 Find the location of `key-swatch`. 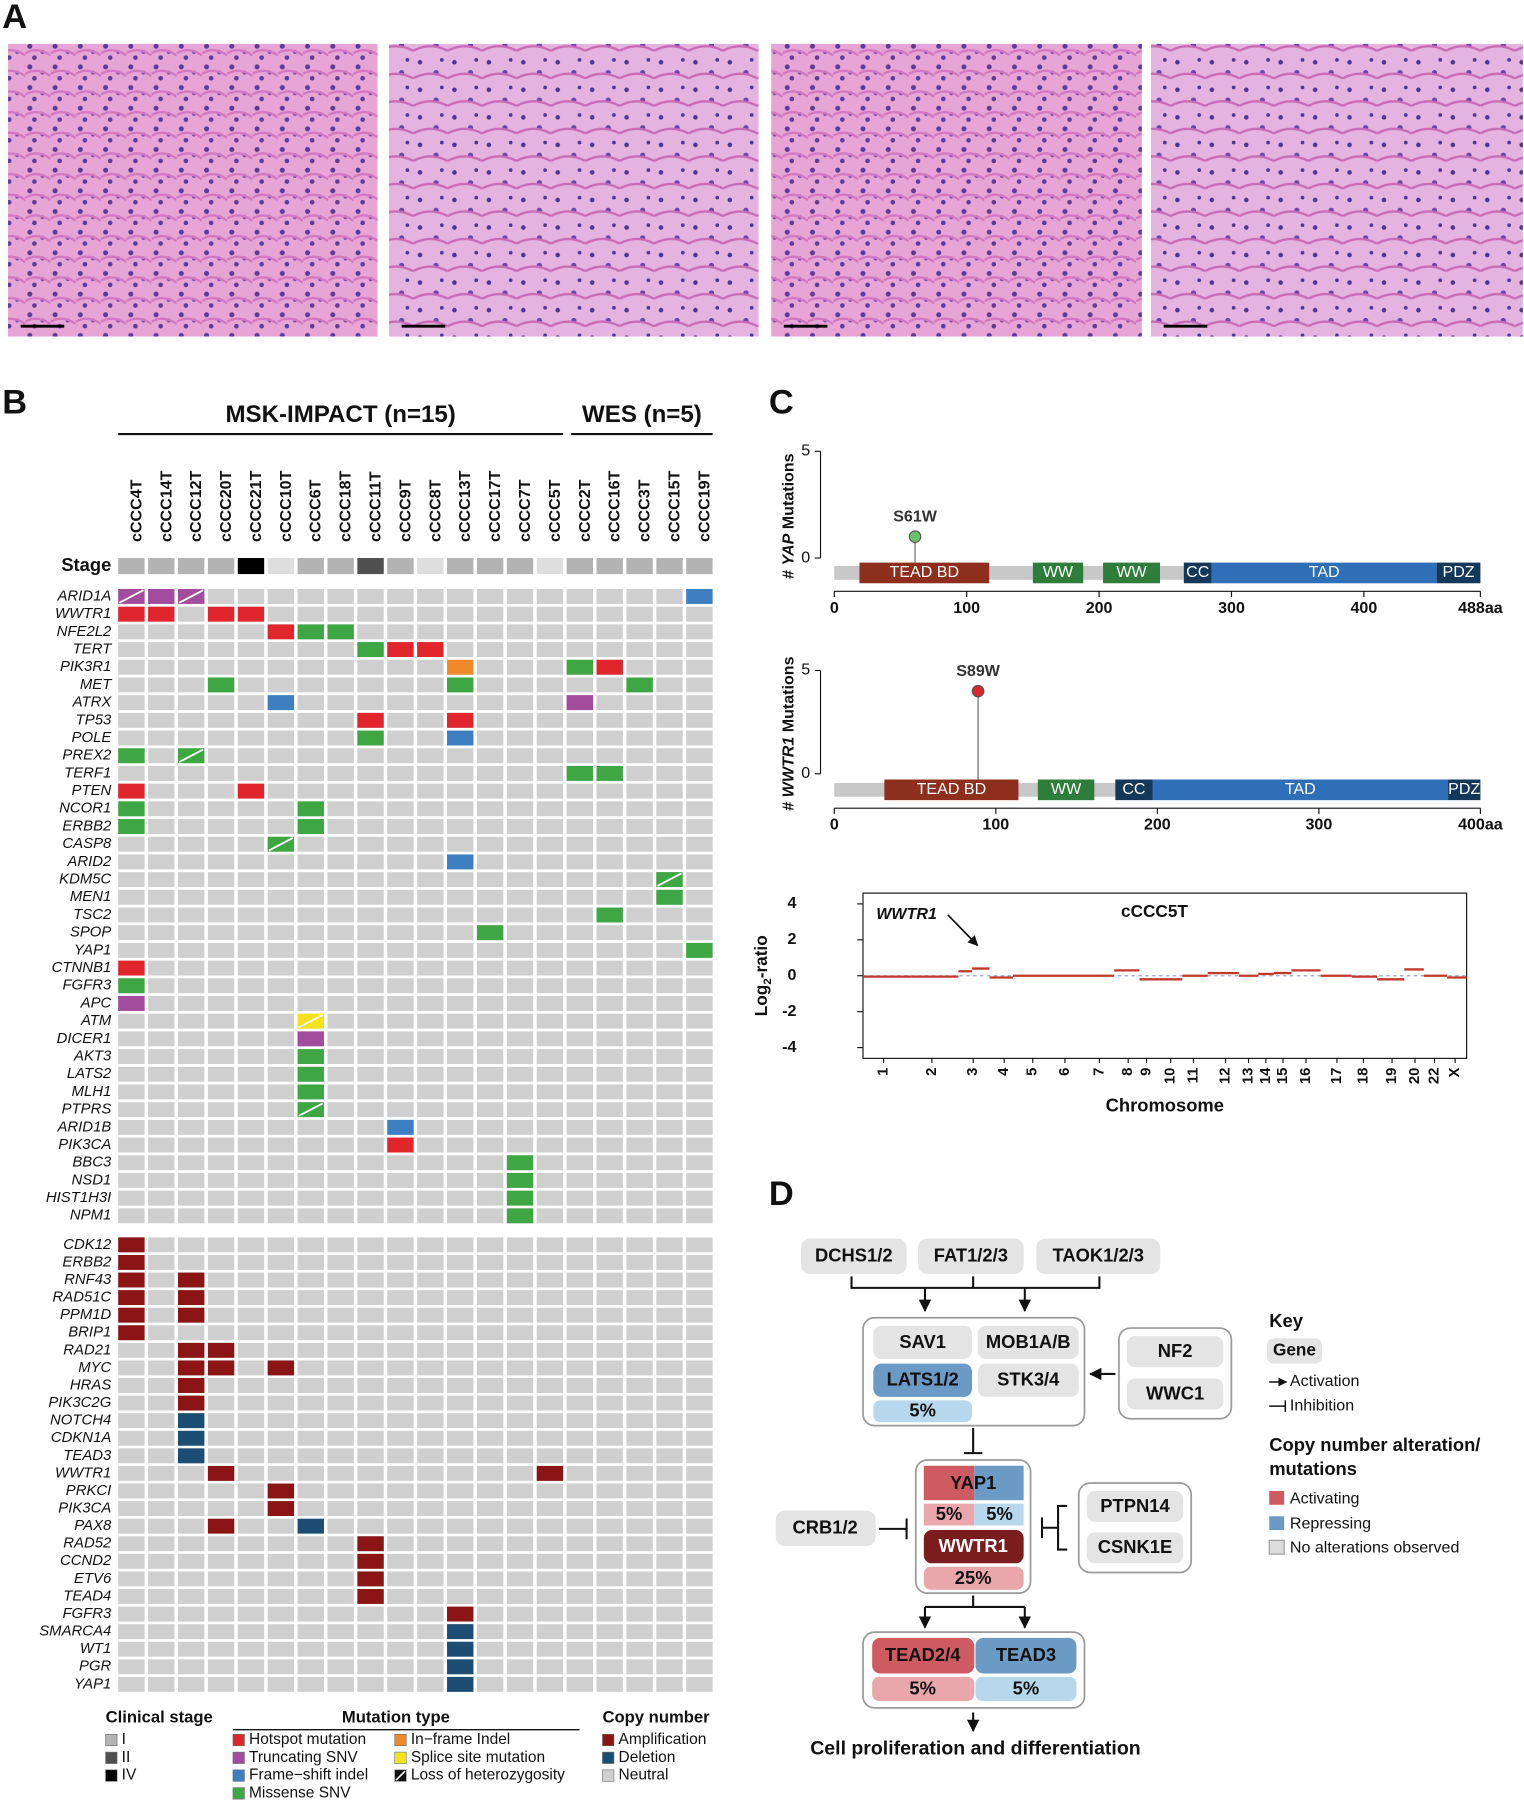

key-swatch is located at coordinates (1276, 1547).